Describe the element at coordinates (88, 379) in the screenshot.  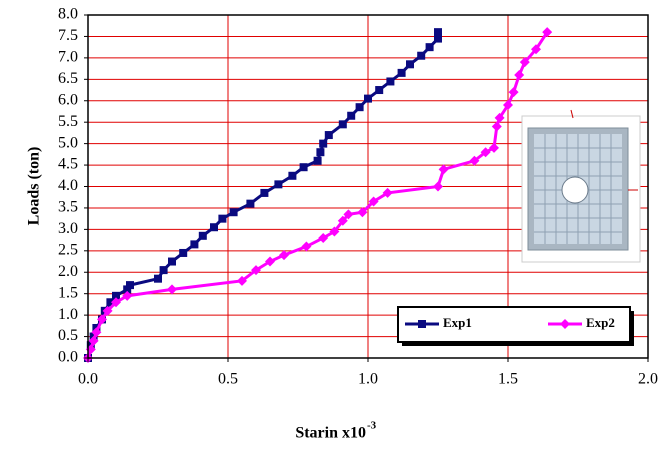
I see `x-tick-label: 0.0` at that location.